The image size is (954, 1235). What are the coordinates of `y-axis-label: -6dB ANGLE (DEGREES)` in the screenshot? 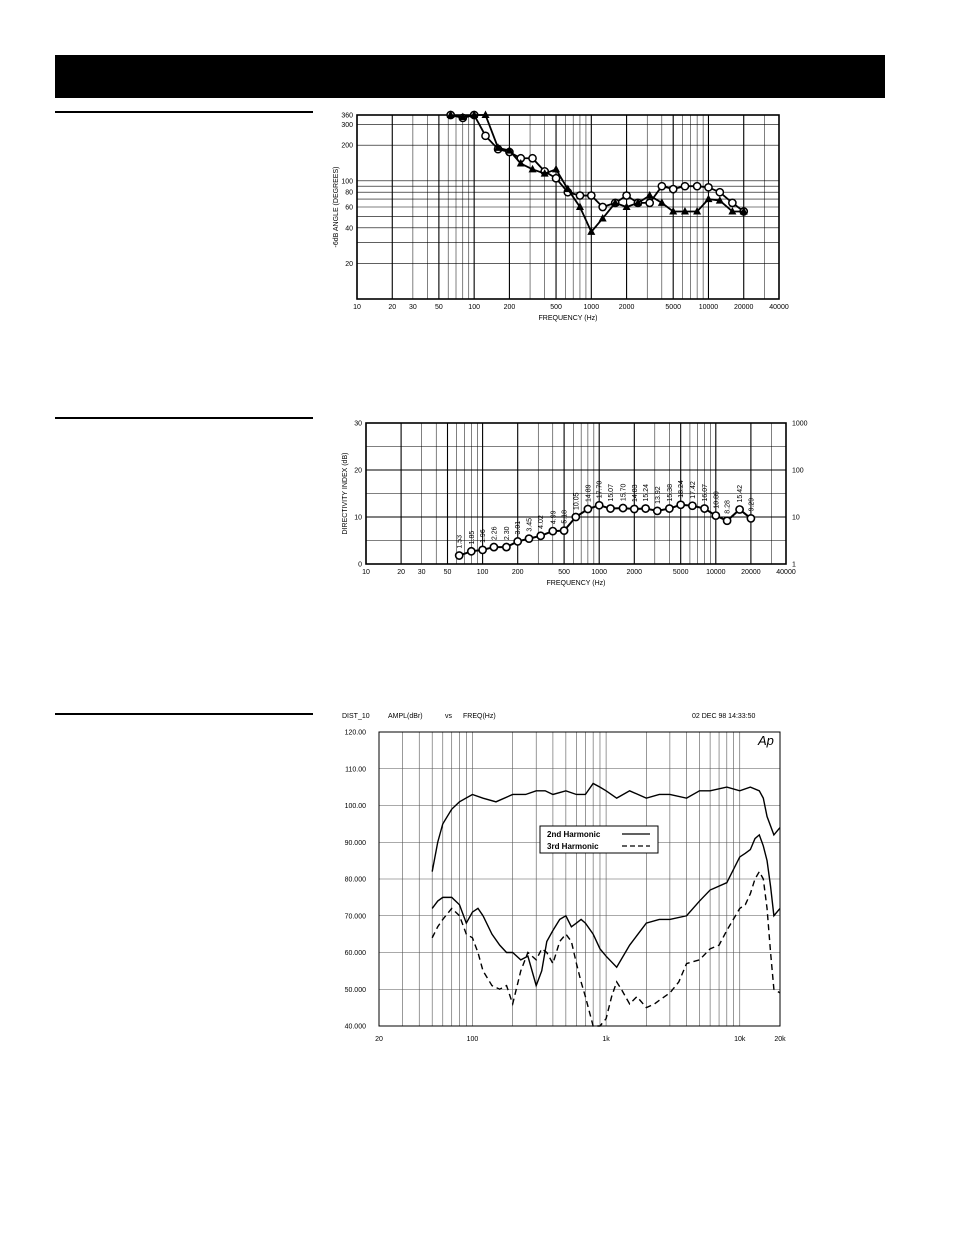 It's located at (336, 207).